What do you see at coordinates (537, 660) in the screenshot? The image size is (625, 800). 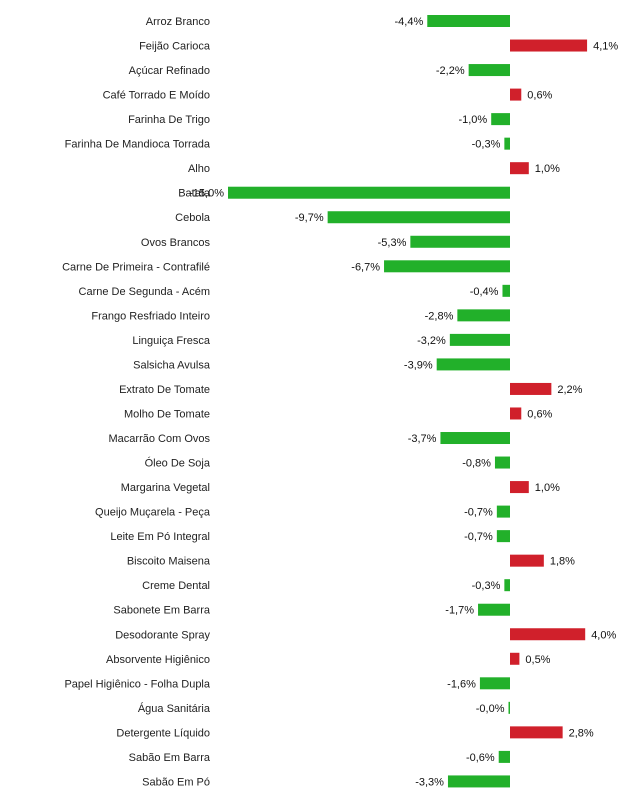 I see `data-label: 0,5%` at bounding box center [537, 660].